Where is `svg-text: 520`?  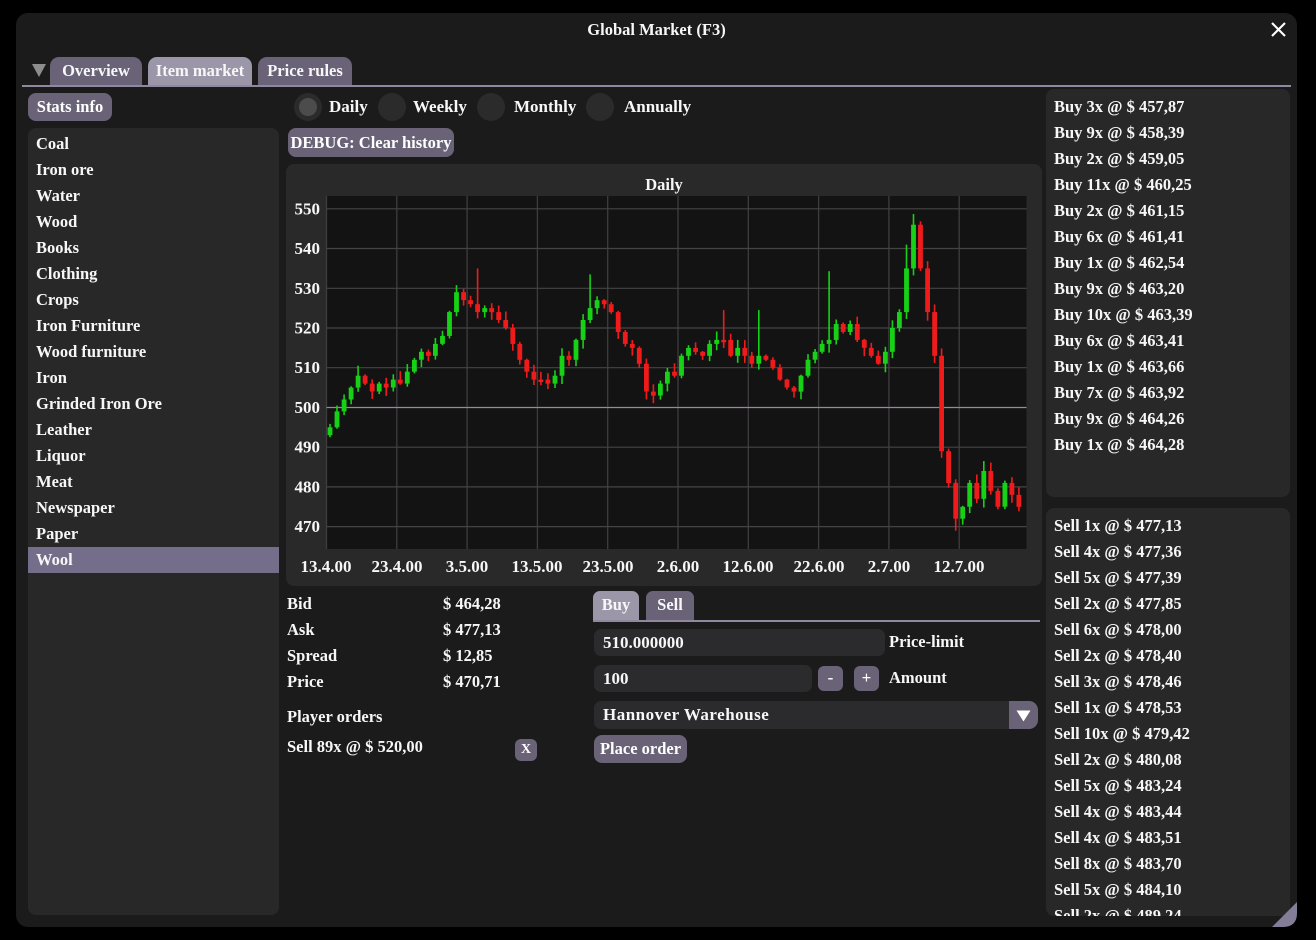
svg-text: 520 is located at coordinates (308, 328).